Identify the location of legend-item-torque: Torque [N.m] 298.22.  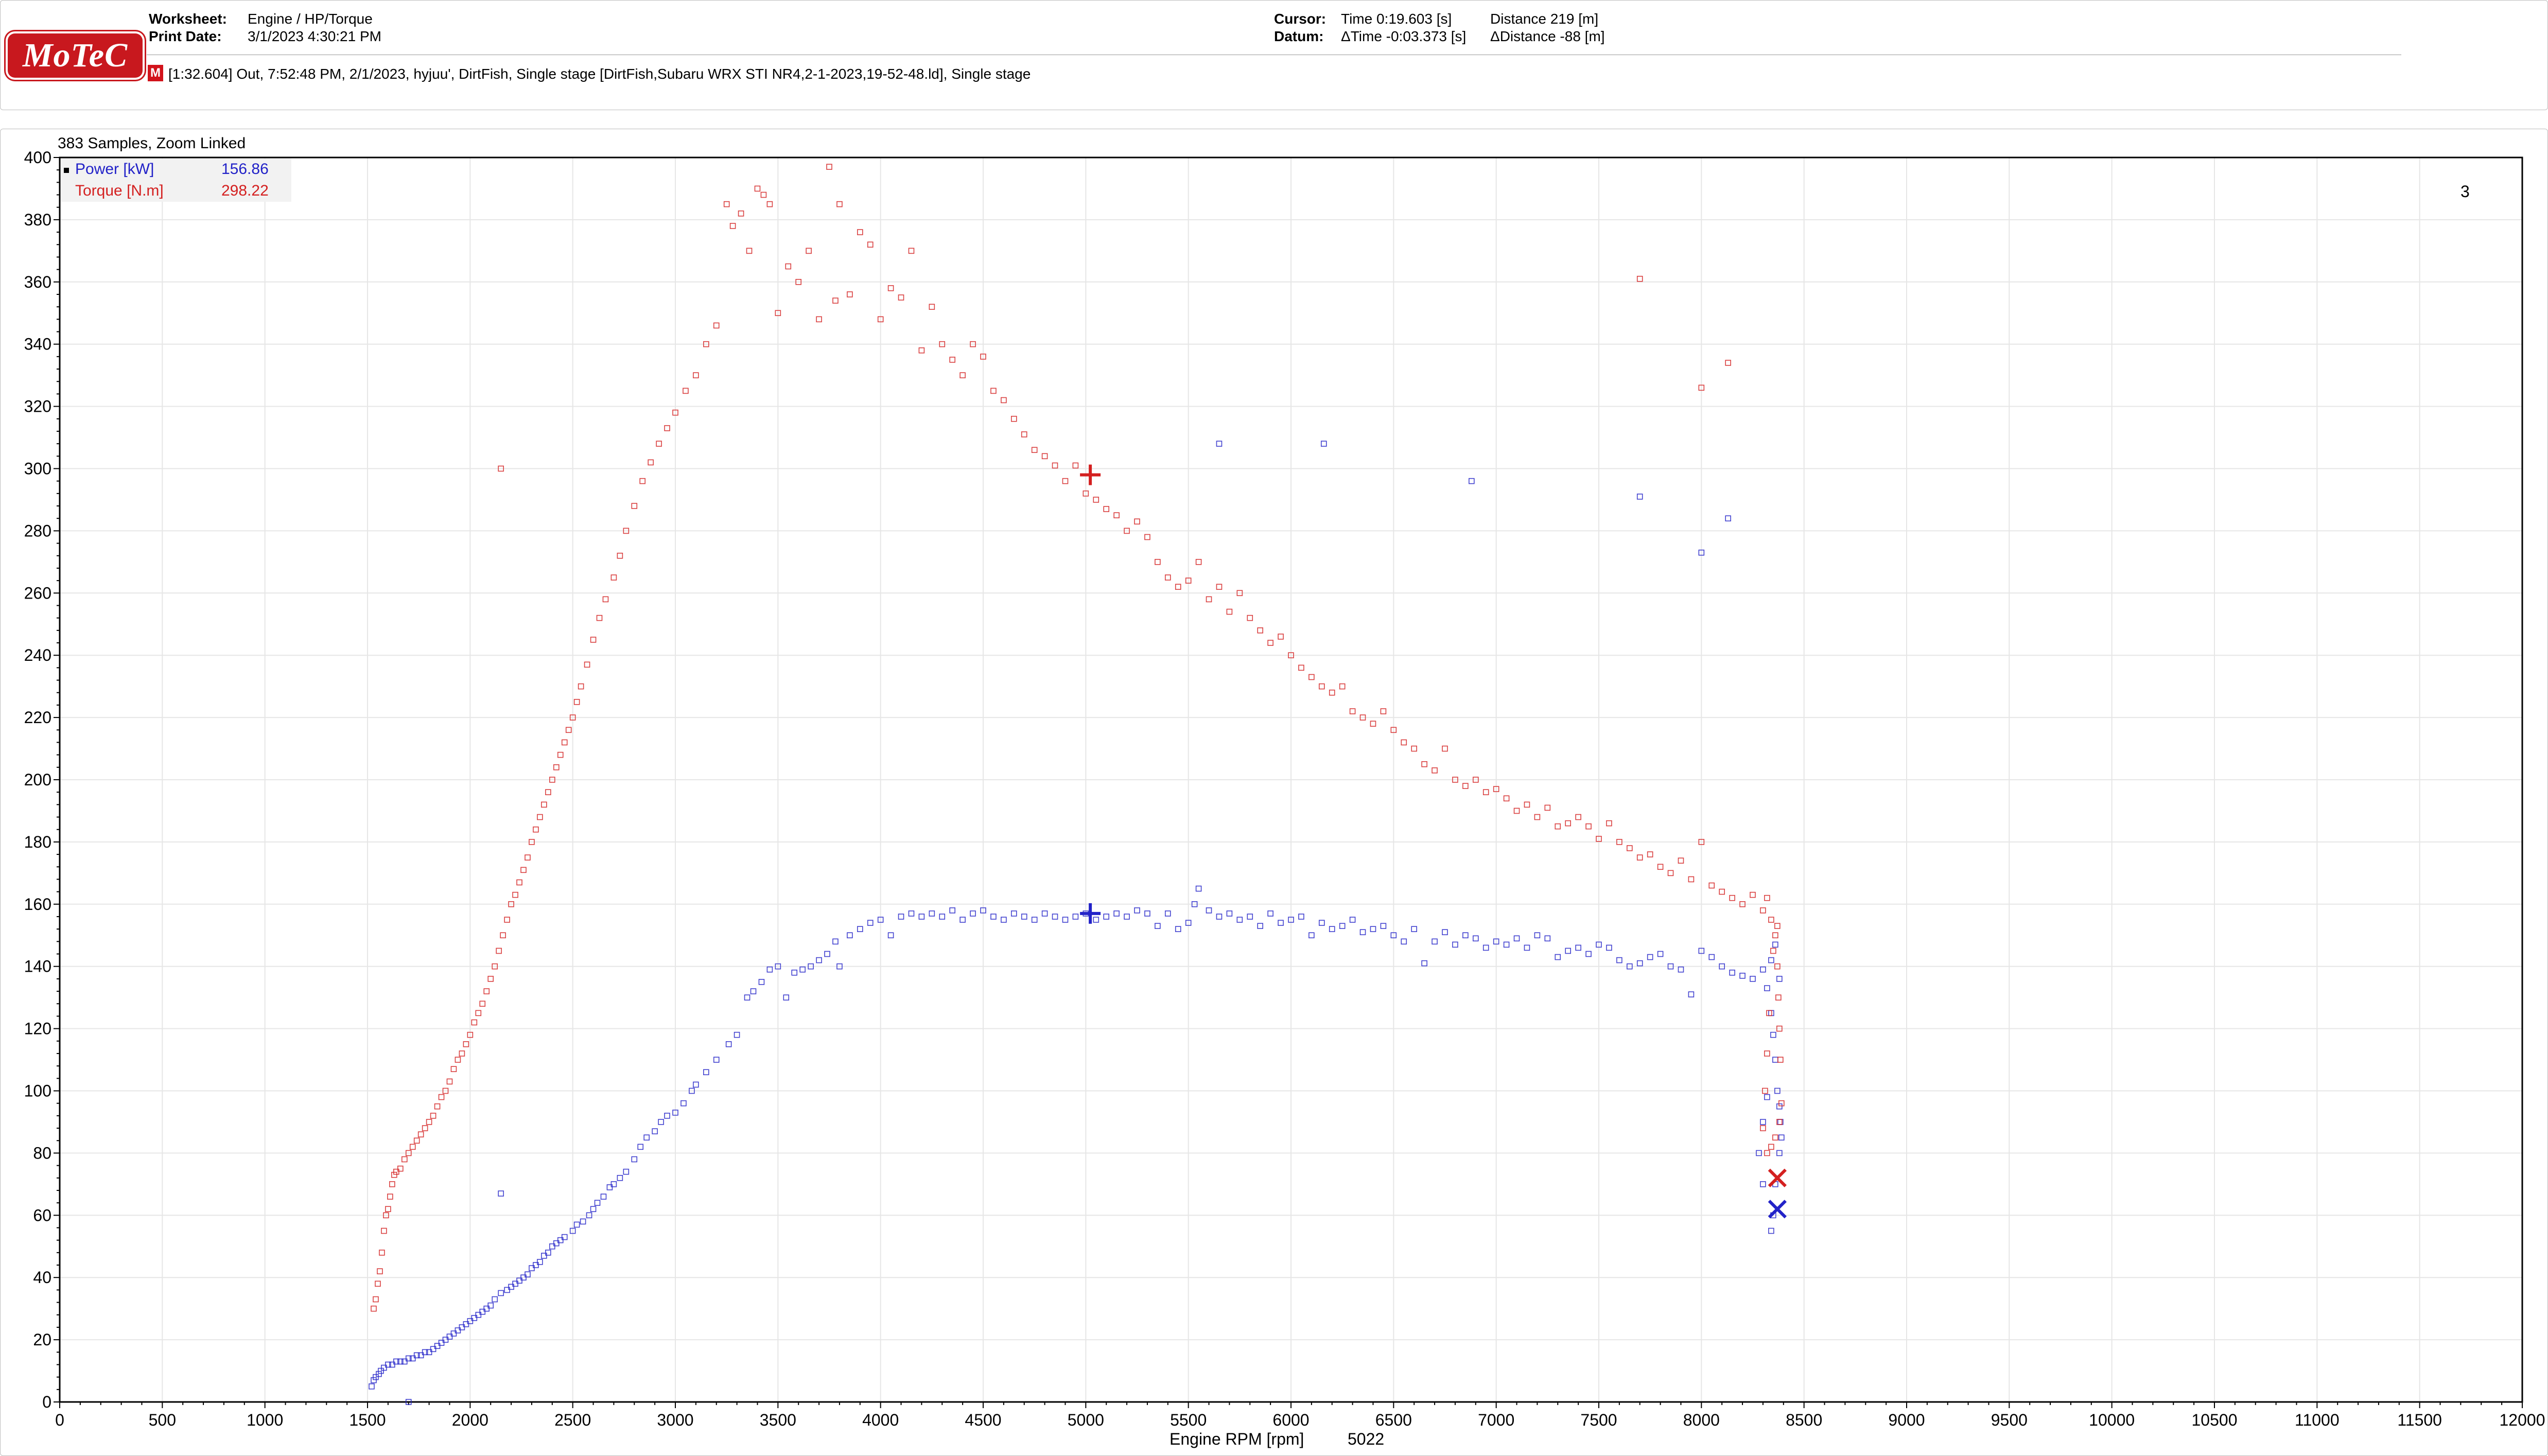
(176, 191).